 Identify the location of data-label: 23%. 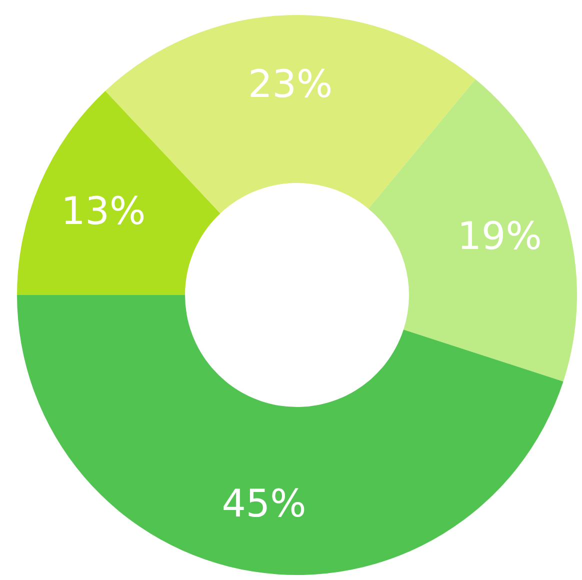
(290, 84).